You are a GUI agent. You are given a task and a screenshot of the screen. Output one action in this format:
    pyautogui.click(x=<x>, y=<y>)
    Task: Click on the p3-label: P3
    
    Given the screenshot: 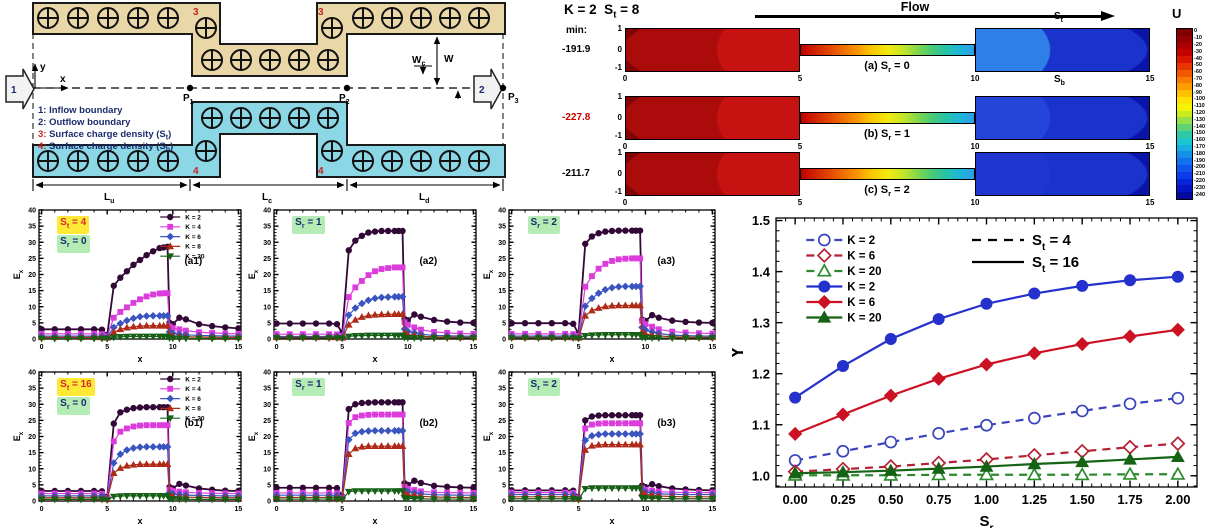 What is the action you would take?
    pyautogui.click(x=513, y=98)
    